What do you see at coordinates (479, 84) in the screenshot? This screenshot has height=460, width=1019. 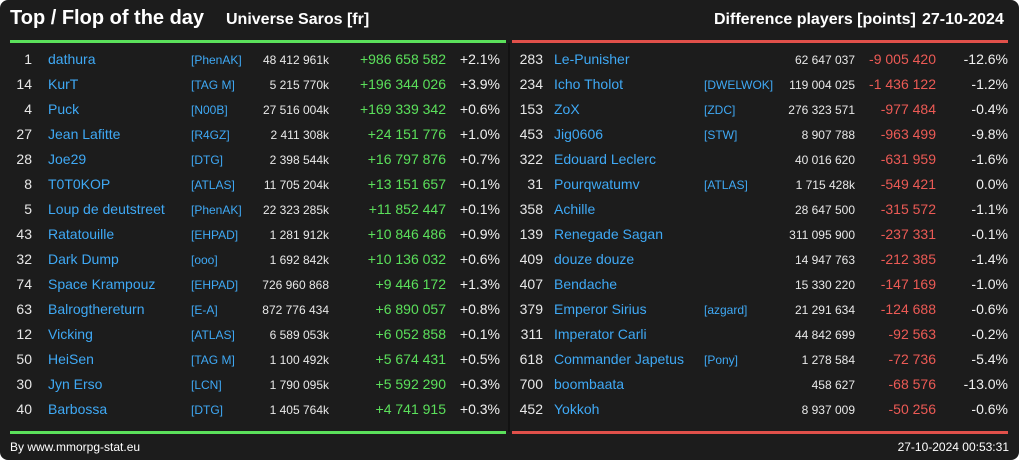 I see `percent-change: +3.9%` at bounding box center [479, 84].